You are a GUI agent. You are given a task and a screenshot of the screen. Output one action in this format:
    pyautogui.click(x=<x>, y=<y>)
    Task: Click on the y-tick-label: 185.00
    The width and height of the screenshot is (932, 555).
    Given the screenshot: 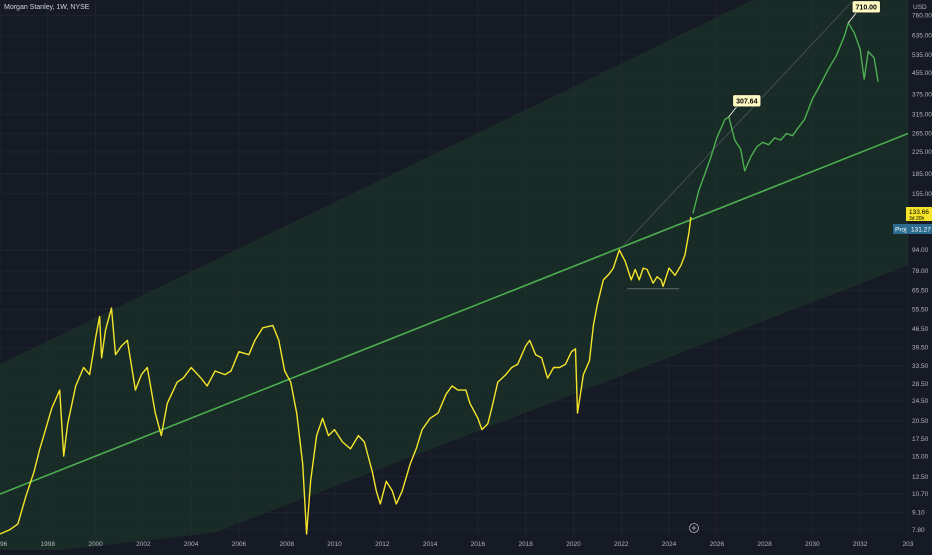 What is the action you would take?
    pyautogui.click(x=922, y=174)
    